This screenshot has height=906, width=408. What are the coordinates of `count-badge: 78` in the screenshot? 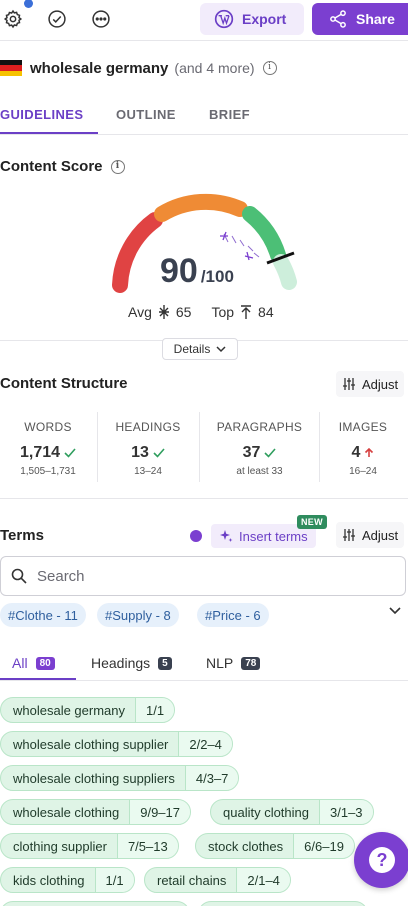 It's located at (251, 663).